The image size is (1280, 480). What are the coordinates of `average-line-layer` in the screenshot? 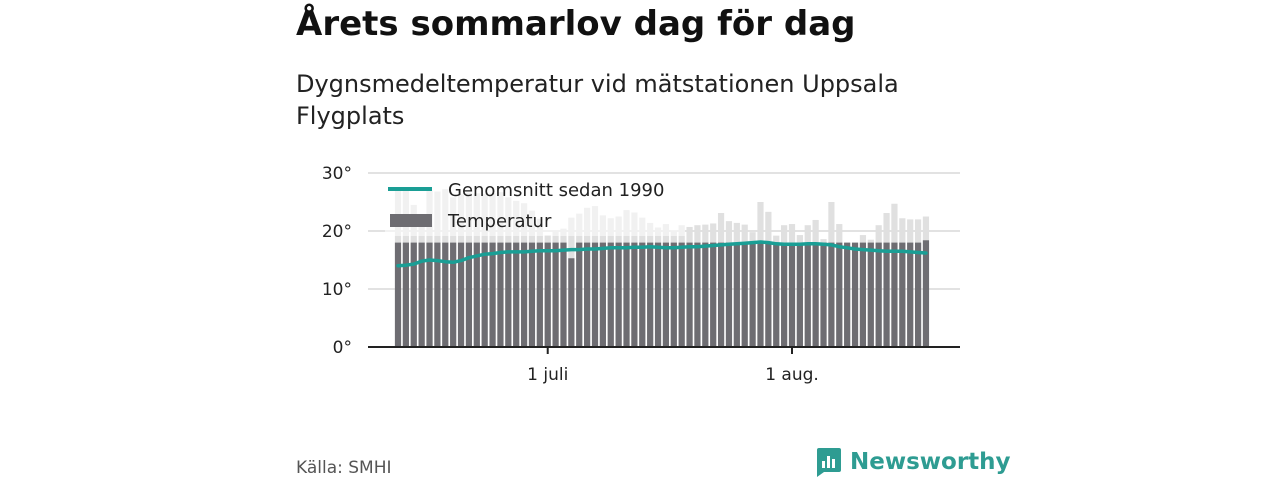 It's located at (662, 254).